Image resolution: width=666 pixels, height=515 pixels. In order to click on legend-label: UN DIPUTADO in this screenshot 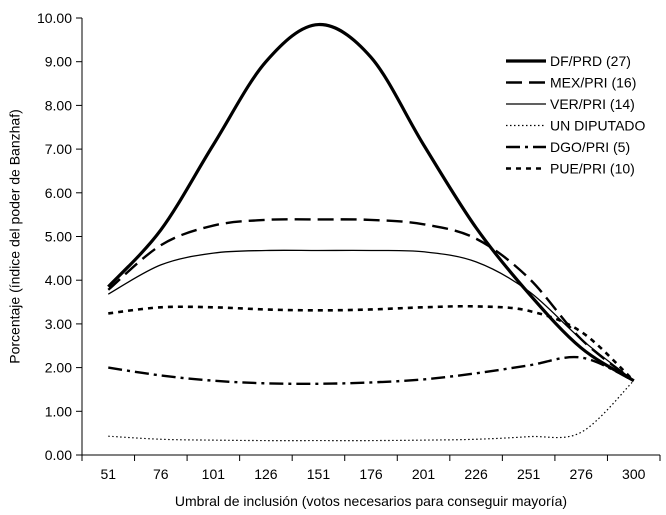, I will do `click(598, 126)`.